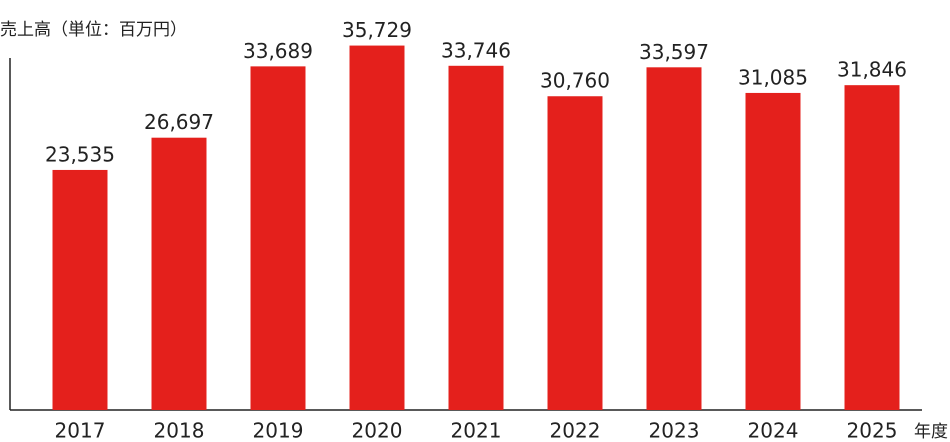  Describe the element at coordinates (773, 77) in the screenshot. I see `value-label: 31,085` at that location.